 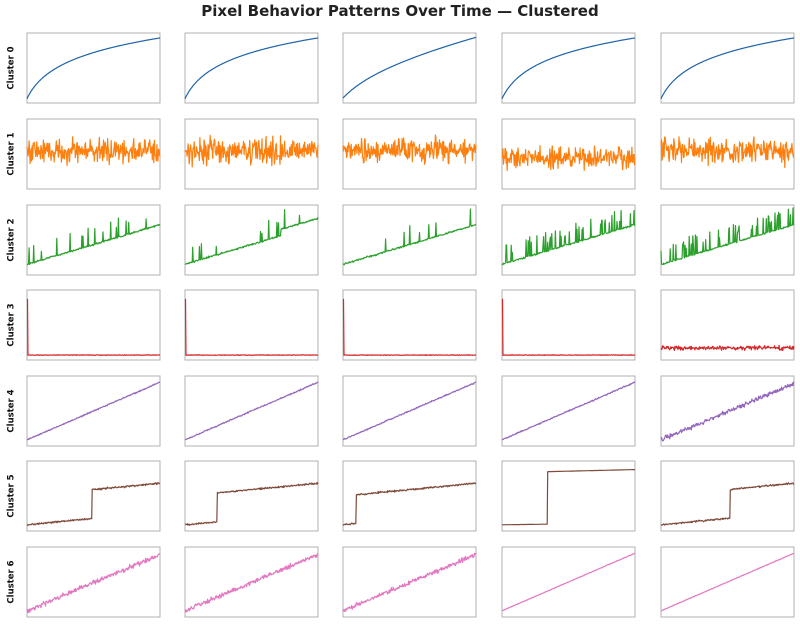 I want to click on row-label-cluster-2: Cluster 2, so click(x=12, y=239).